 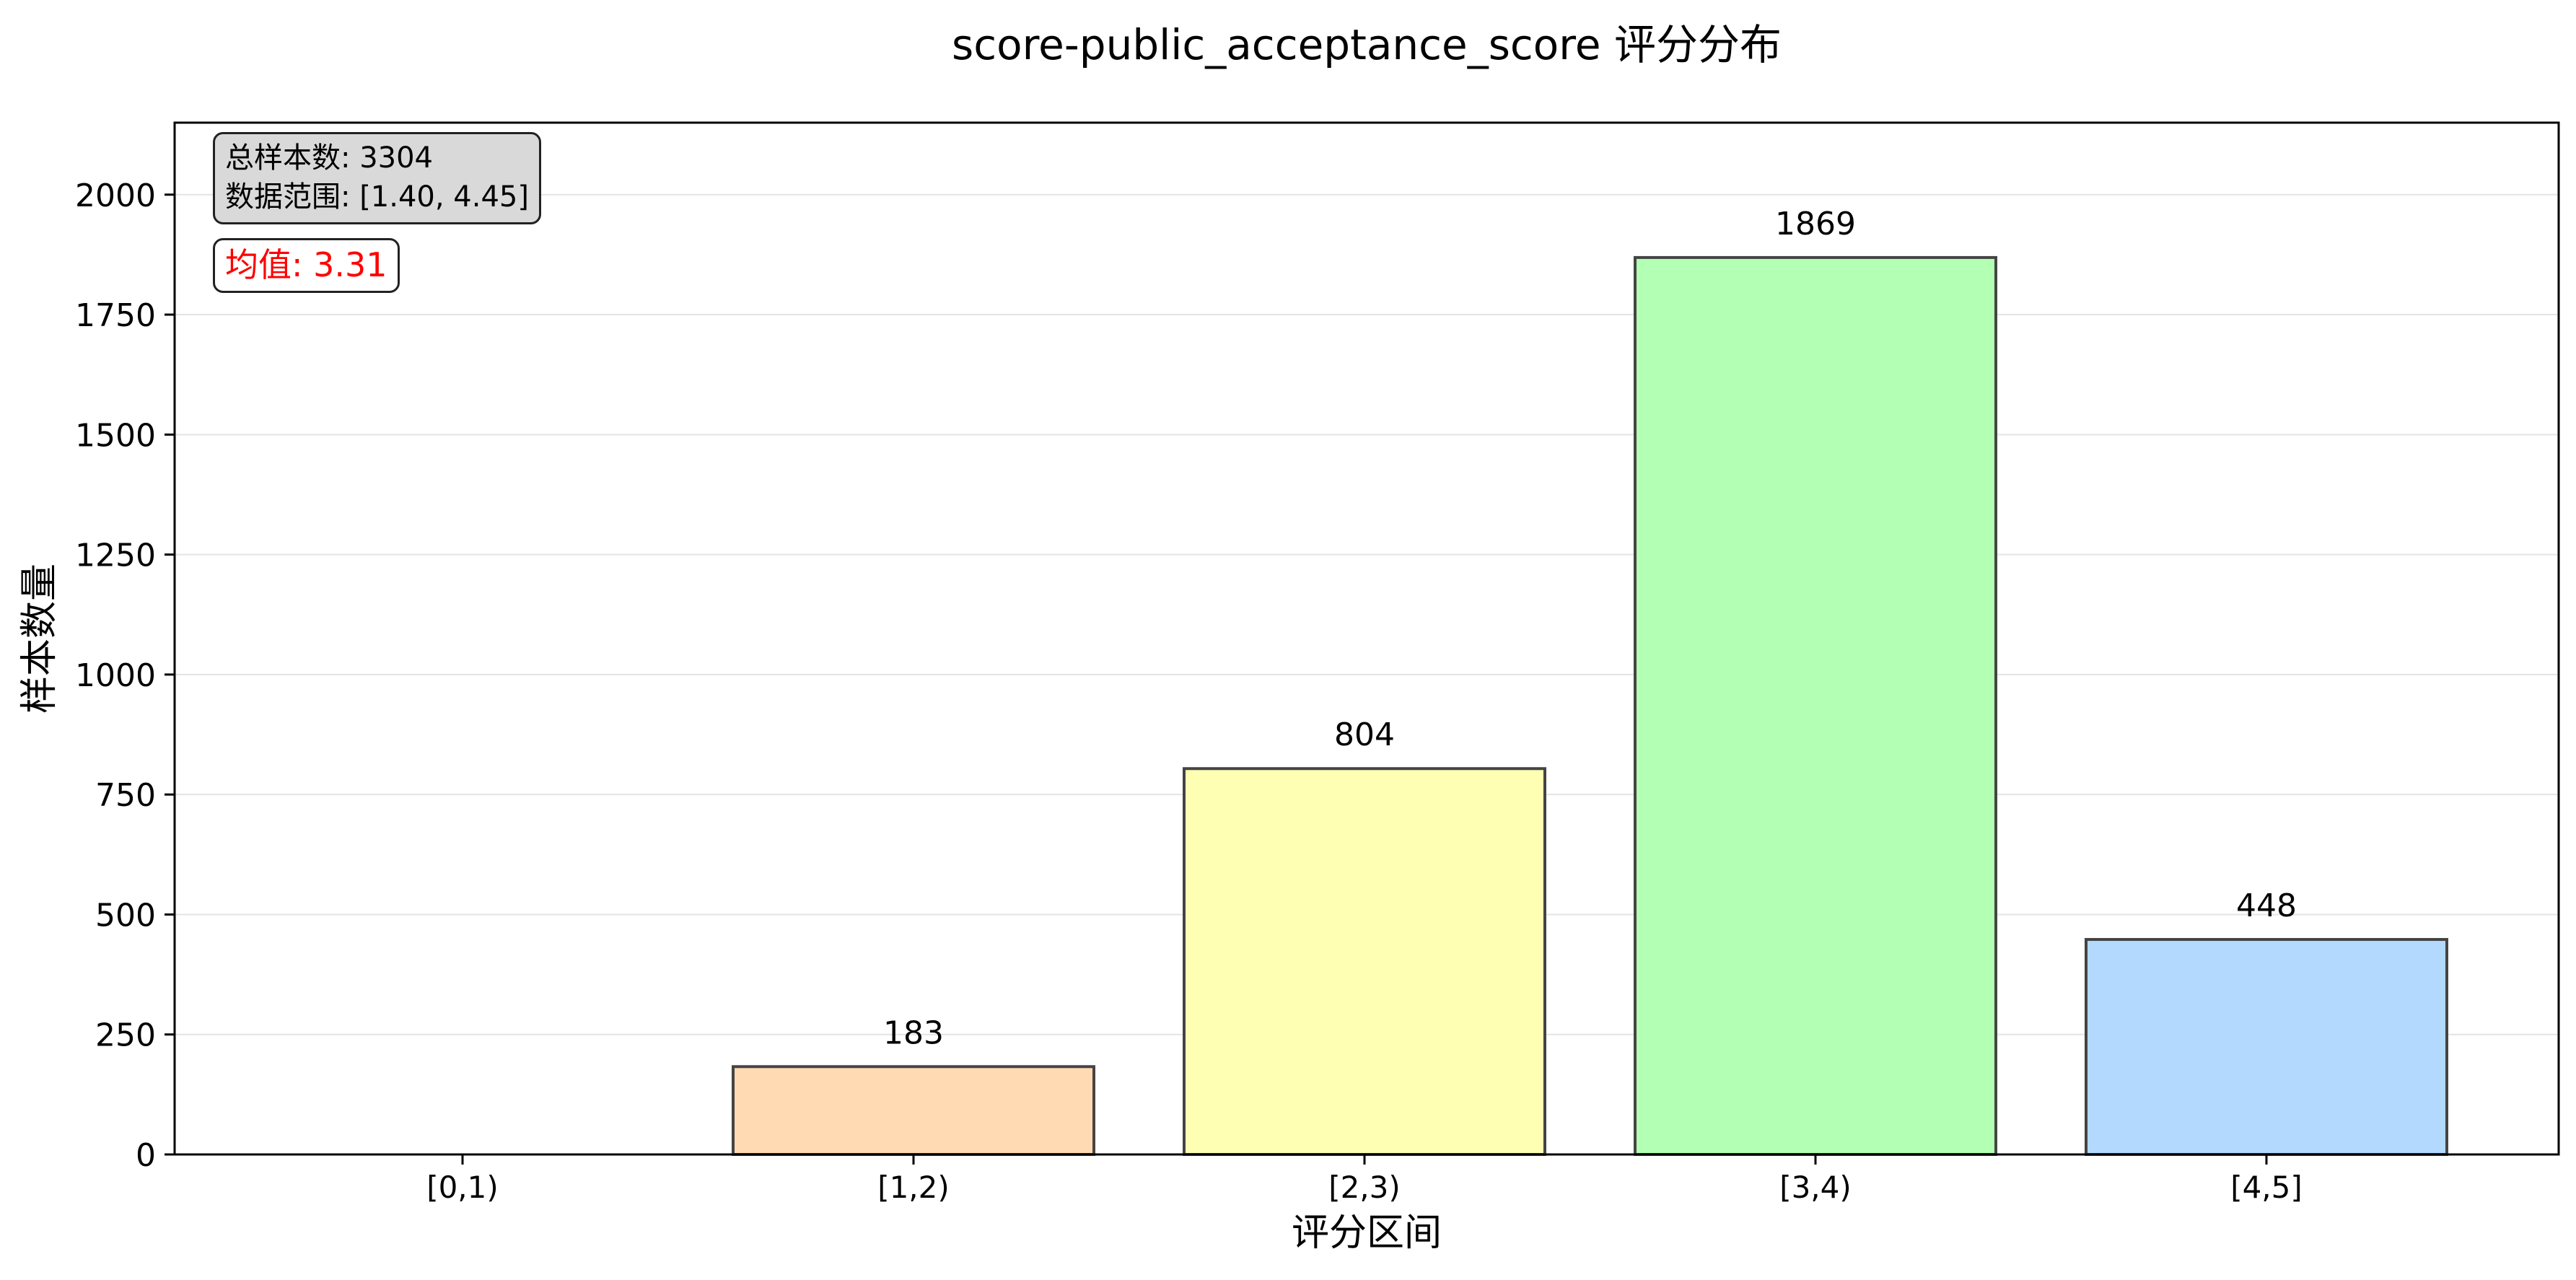 I want to click on mean-text: 均值: 3.31, so click(x=306, y=264).